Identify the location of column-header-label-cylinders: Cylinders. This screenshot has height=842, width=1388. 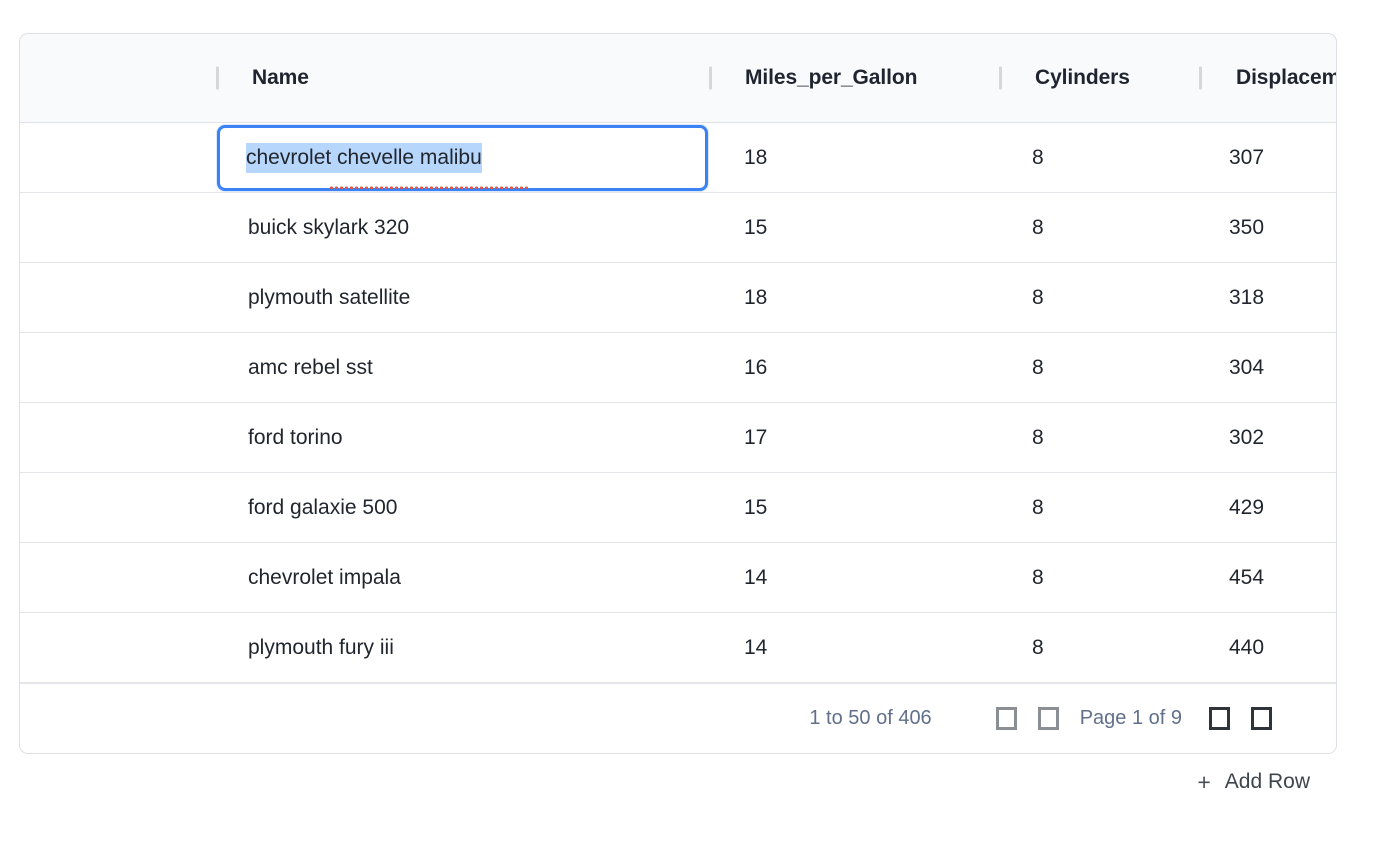
(1082, 77).